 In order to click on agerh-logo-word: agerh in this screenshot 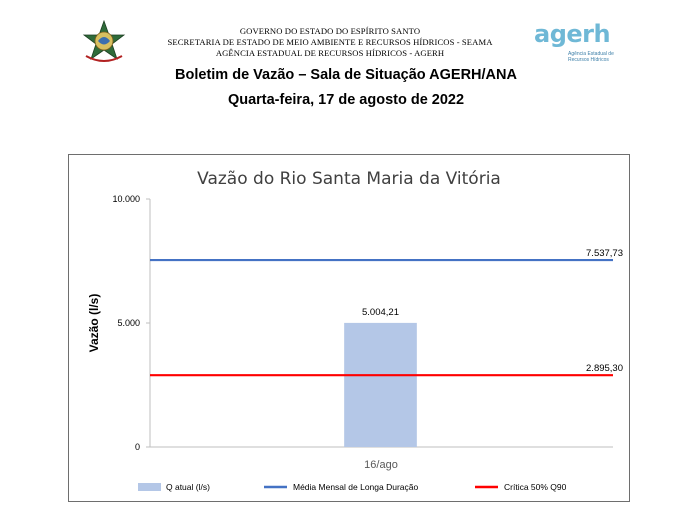, I will do `click(572, 34)`.